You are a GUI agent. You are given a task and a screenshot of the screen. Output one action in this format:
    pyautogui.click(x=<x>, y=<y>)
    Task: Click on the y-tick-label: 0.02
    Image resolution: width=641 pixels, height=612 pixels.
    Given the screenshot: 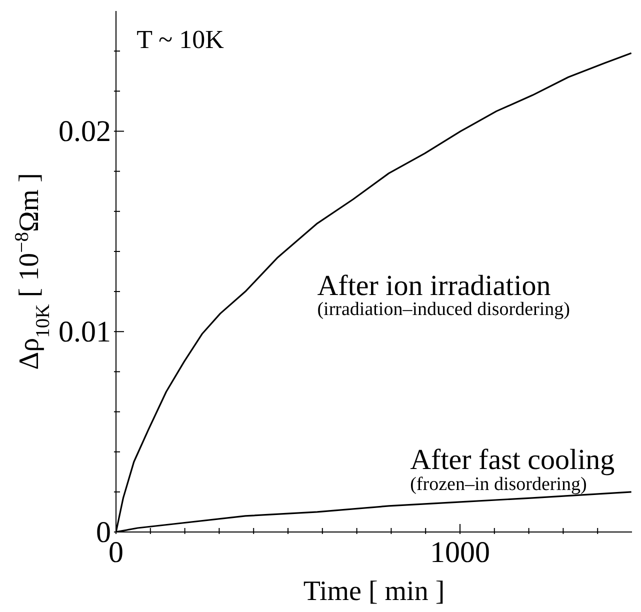 What is the action you would take?
    pyautogui.click(x=84, y=131)
    